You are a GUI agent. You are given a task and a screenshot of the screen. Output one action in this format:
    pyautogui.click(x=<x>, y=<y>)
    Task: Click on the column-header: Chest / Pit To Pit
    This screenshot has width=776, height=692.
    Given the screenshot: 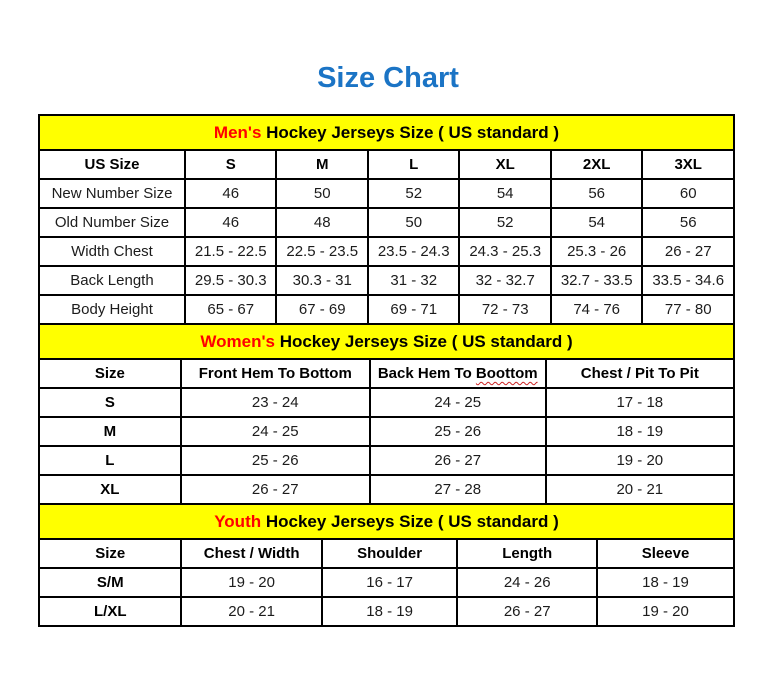 What is the action you would take?
    pyautogui.click(x=640, y=373)
    